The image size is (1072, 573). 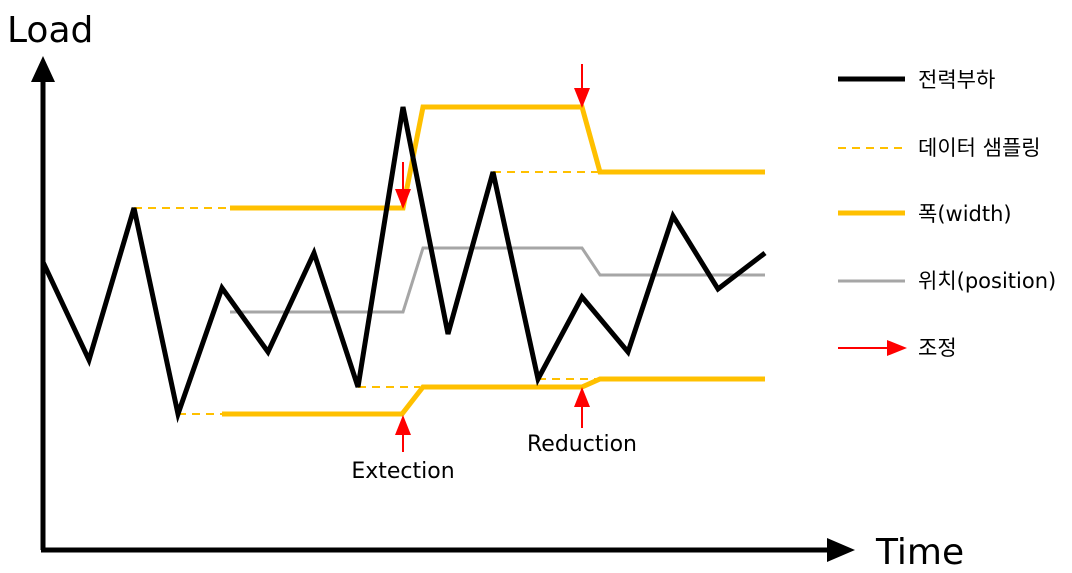 What do you see at coordinates (50, 30) in the screenshot?
I see `y-axis-title: Load` at bounding box center [50, 30].